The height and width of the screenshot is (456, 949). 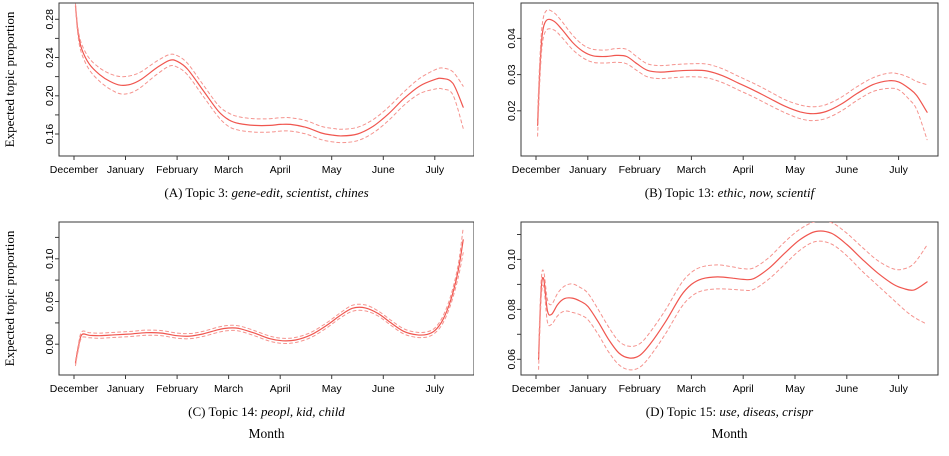 I want to click on panel-d-caption: (D) Topic 15: use, diseas, crispr, so click(x=729, y=412).